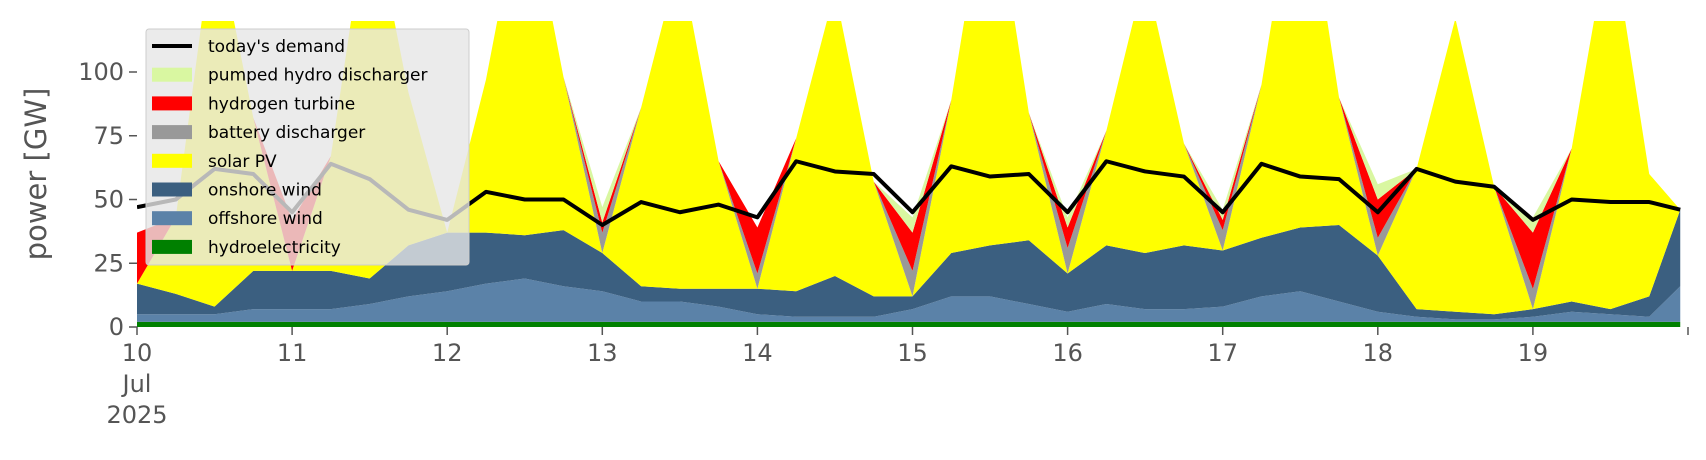 This screenshot has height=460, width=1706. Describe the element at coordinates (101, 72) in the screenshot. I see `y-tick-label: 100` at that location.